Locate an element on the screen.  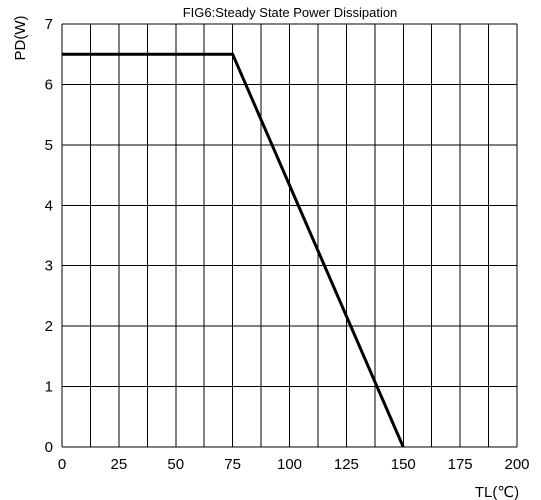
x-tick-label: 125 is located at coordinates (346, 464).